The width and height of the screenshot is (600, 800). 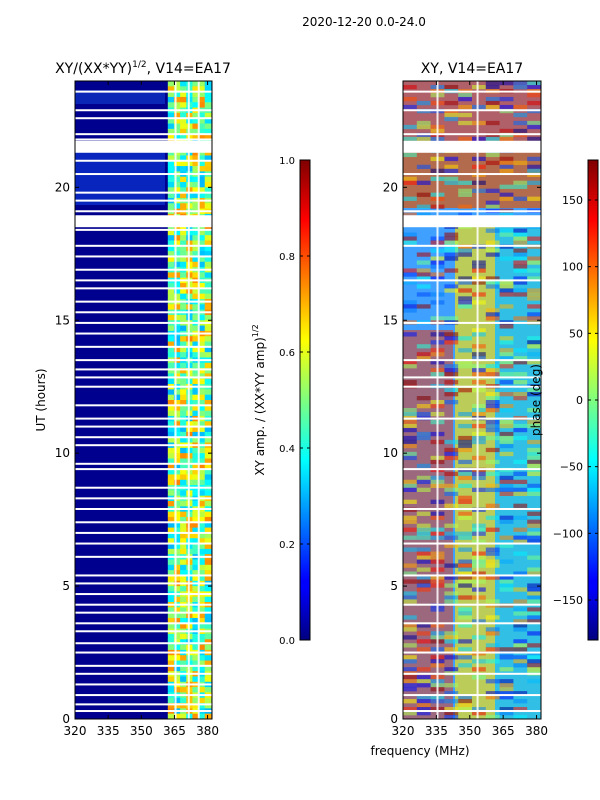 What do you see at coordinates (143, 68) in the screenshot?
I see `amplitude-panel-title: XY/(XX*YY)1/2, V14=EA17` at bounding box center [143, 68].